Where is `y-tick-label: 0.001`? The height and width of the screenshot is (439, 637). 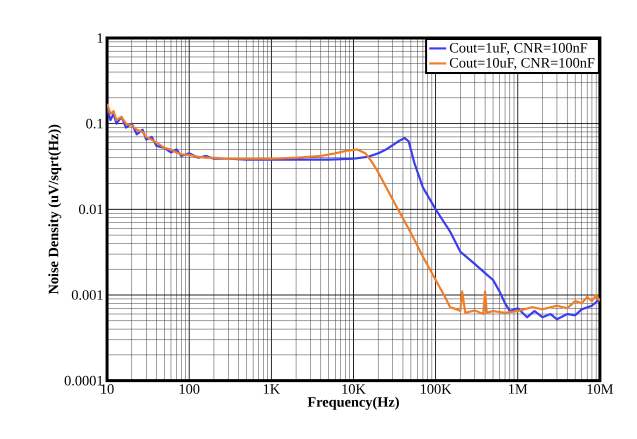 y-tick-label: 0.001 is located at coordinates (87, 295).